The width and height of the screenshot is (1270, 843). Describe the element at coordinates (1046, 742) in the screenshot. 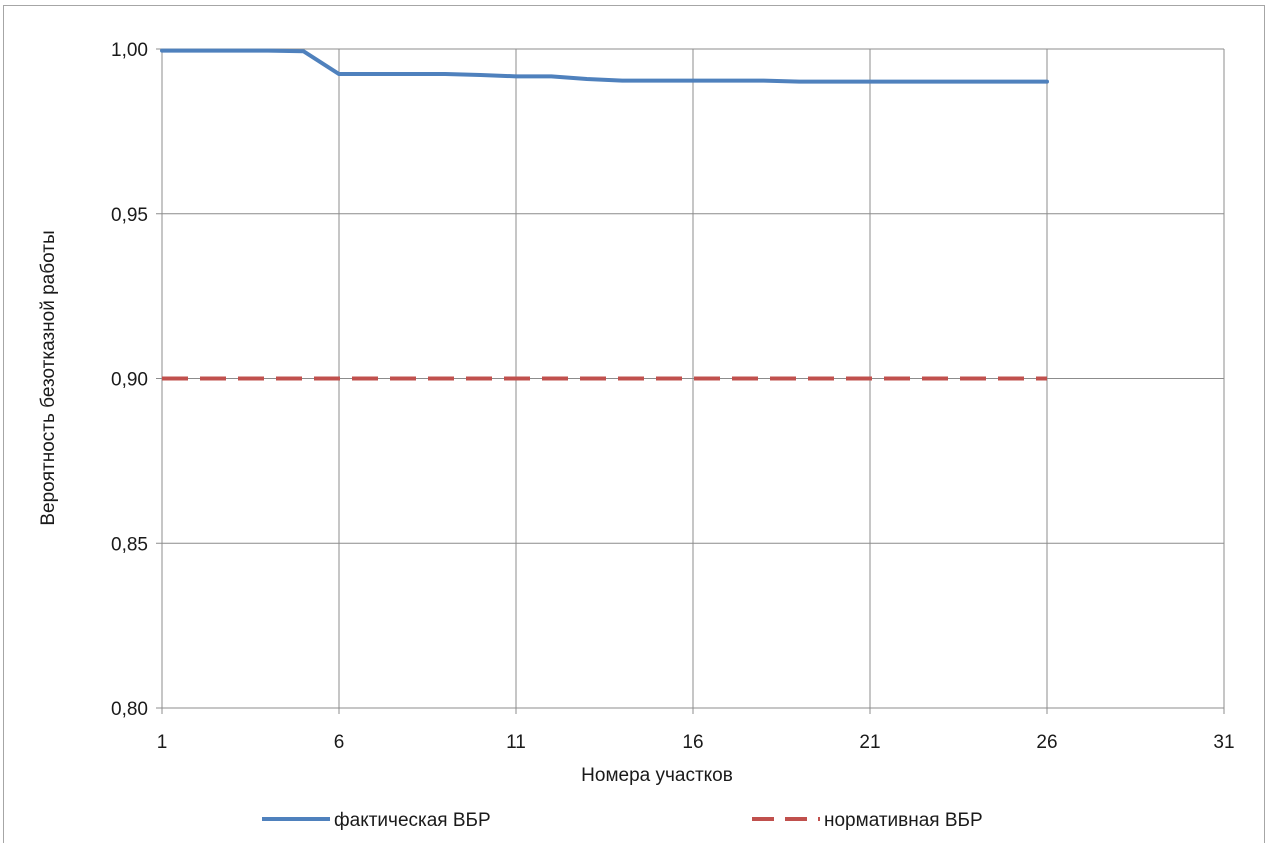

I see `x-tick-label: 26` at that location.